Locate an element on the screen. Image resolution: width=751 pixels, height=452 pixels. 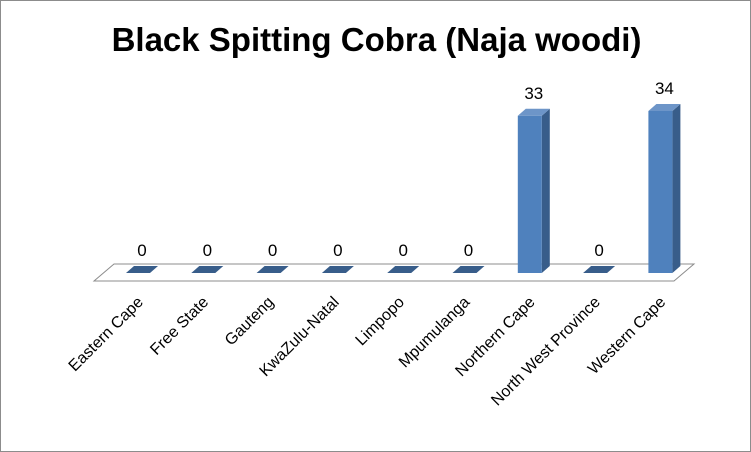
category-label-0: Eastern Cape is located at coordinates (106, 334).